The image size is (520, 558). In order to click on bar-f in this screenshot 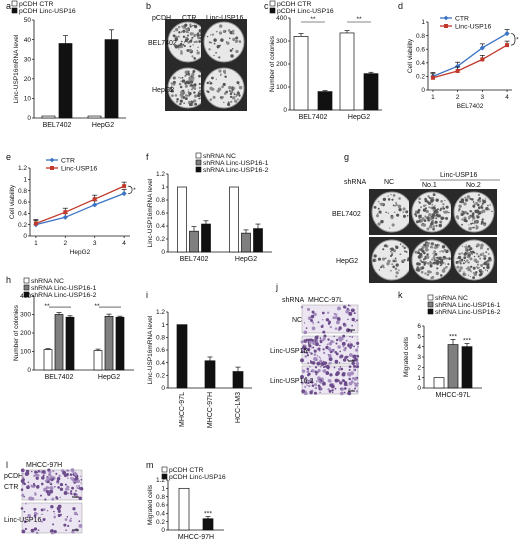, I will do `click(246, 242)`.